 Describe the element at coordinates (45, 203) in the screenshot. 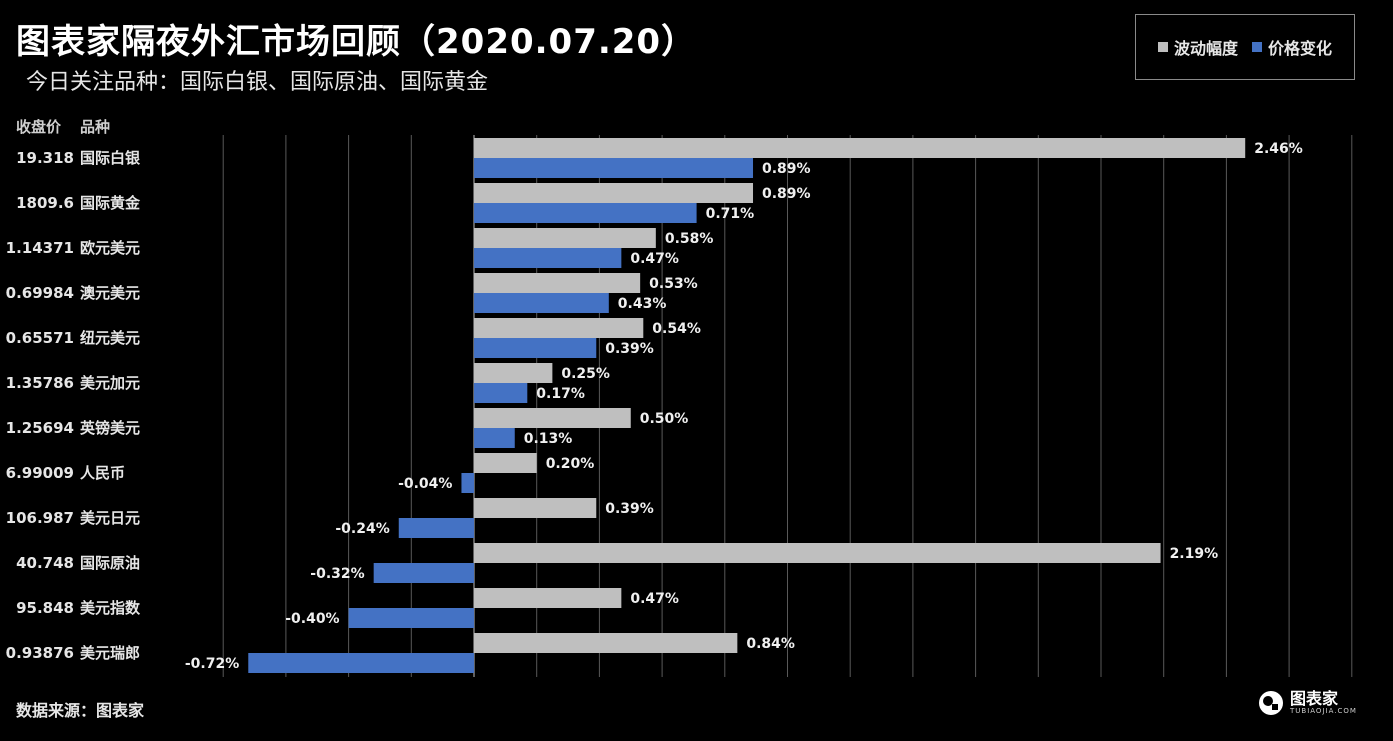

I see `close-price-label: 1809.6` at that location.